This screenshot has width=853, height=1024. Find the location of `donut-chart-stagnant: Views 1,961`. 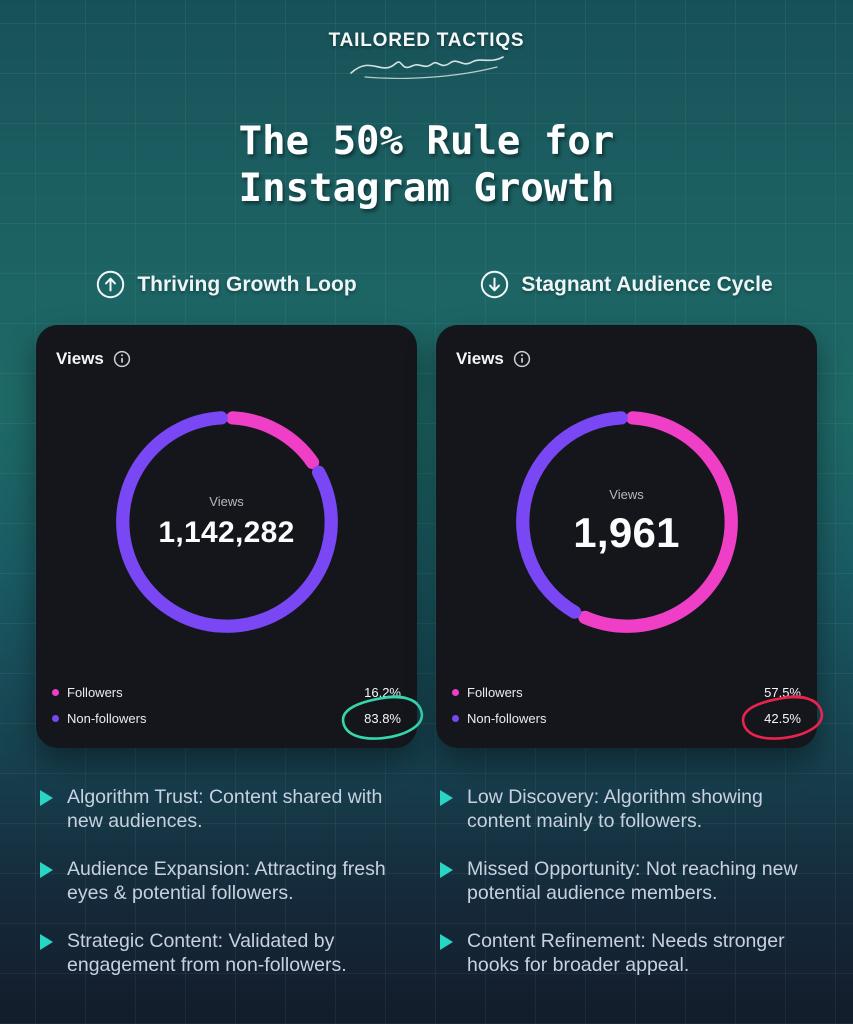

donut-chart-stagnant: Views 1,961 is located at coordinates (627, 522).